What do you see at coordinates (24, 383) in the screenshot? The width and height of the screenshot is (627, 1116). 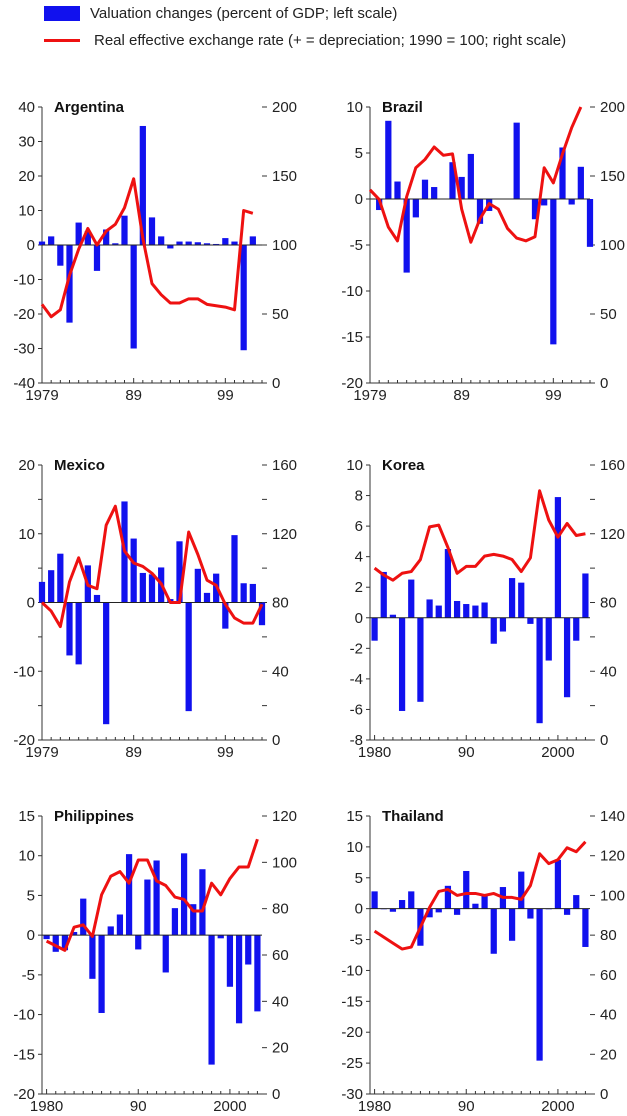 I see `left-axis-tick-label: -40` at bounding box center [24, 383].